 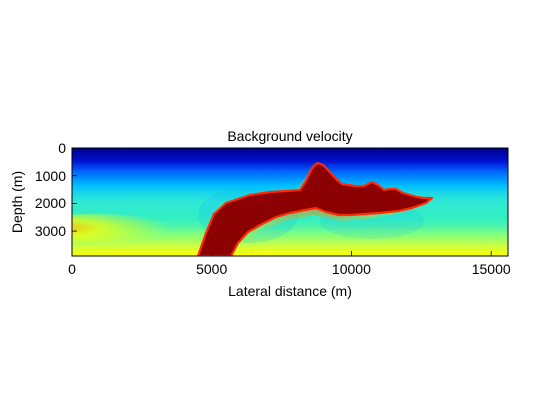 I want to click on left-high-velocity-lens, so click(x=121, y=228).